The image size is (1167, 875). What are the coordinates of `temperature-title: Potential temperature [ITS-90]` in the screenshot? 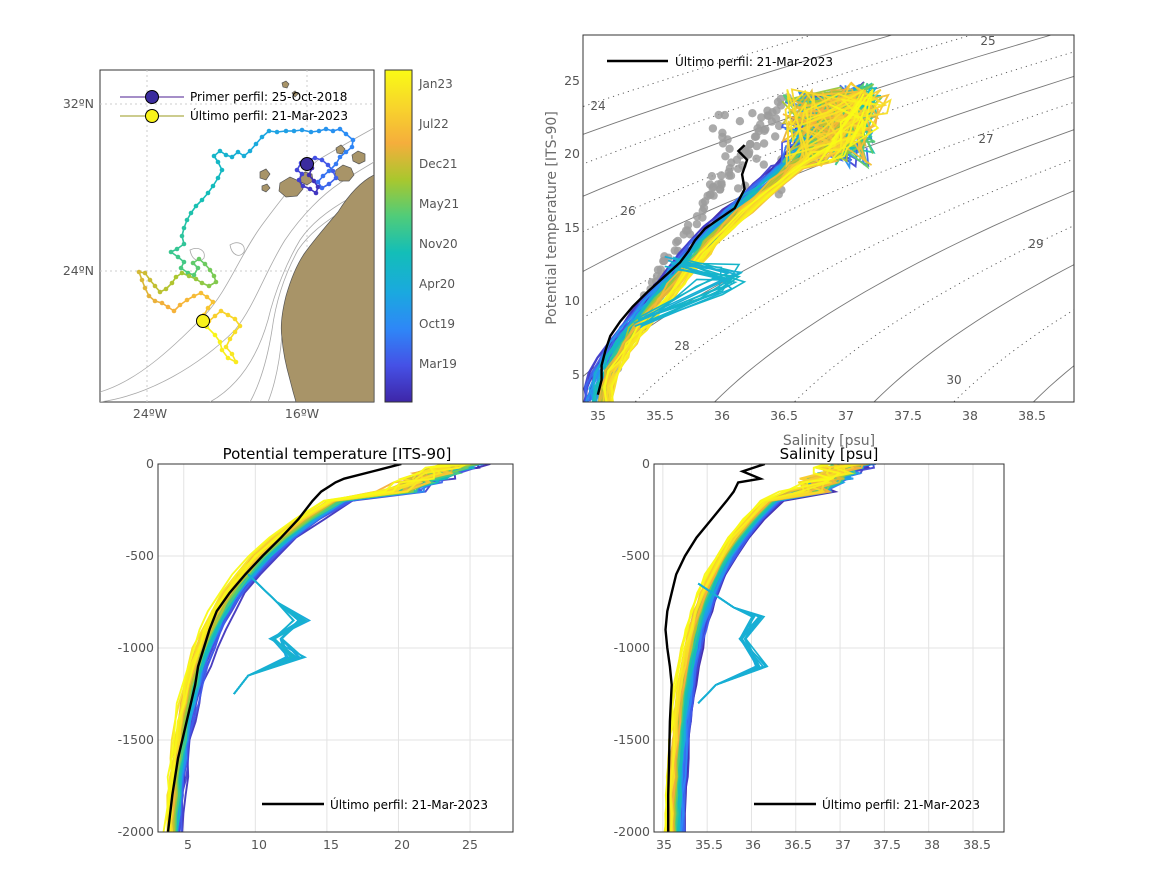 It's located at (337, 454).